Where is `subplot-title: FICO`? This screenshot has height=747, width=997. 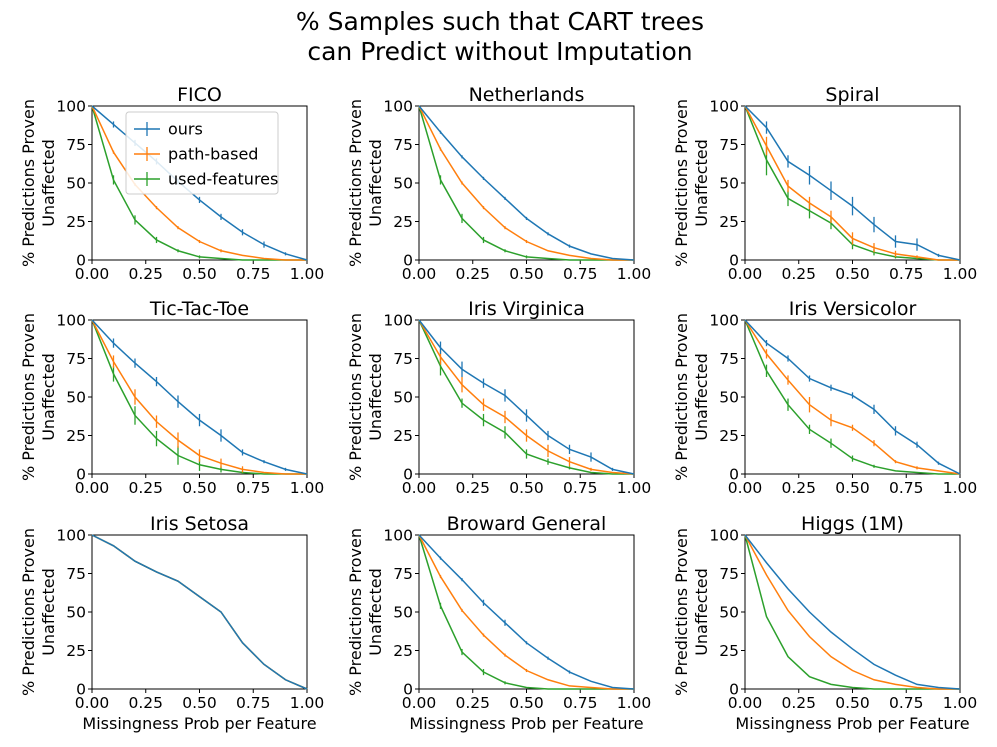
subplot-title: FICO is located at coordinates (199, 95).